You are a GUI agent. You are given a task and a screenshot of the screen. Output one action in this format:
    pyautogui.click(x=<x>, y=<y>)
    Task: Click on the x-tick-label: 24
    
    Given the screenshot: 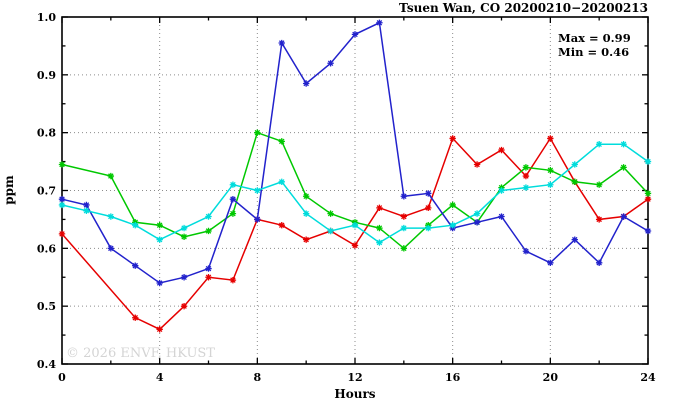 What is the action you would take?
    pyautogui.click(x=648, y=377)
    